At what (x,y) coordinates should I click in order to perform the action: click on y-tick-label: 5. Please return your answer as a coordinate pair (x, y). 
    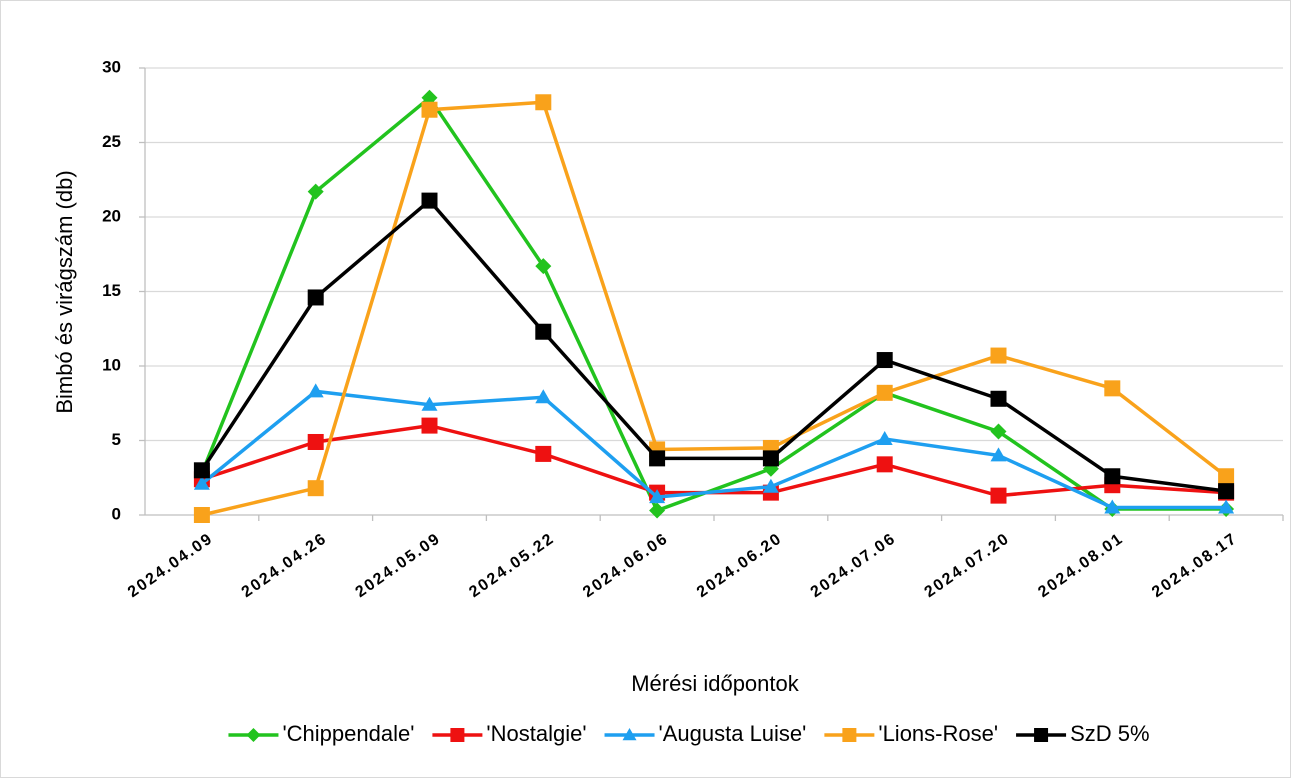
    Looking at the image, I should click on (116, 439).